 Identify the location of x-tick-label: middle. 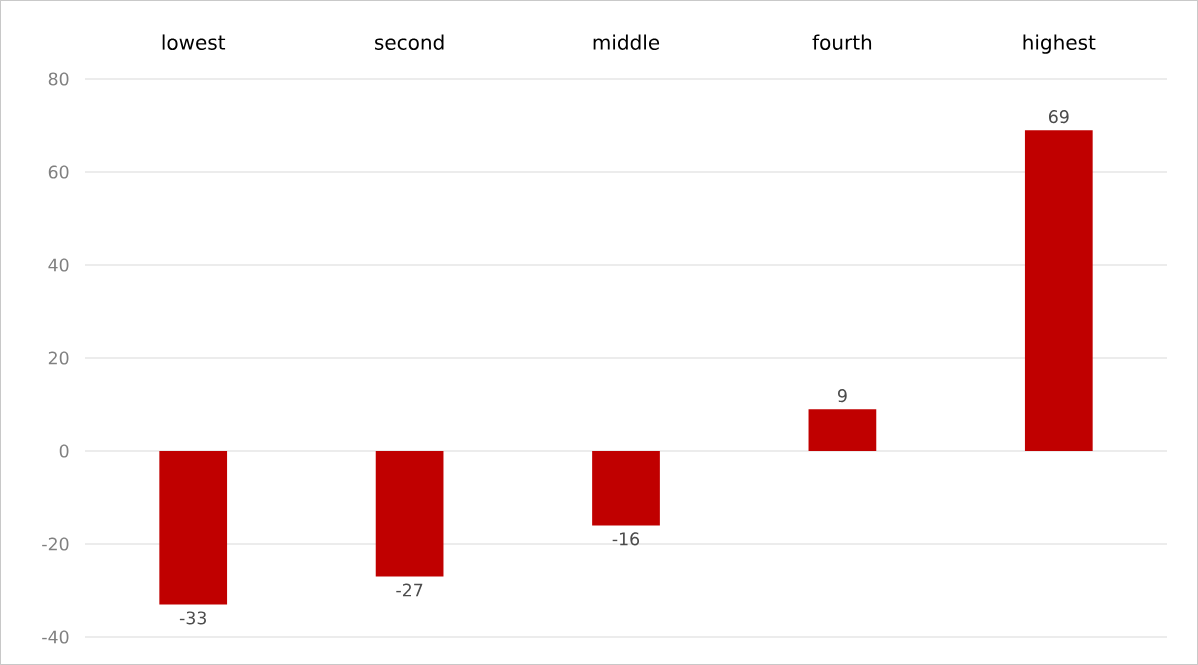
(626, 42).